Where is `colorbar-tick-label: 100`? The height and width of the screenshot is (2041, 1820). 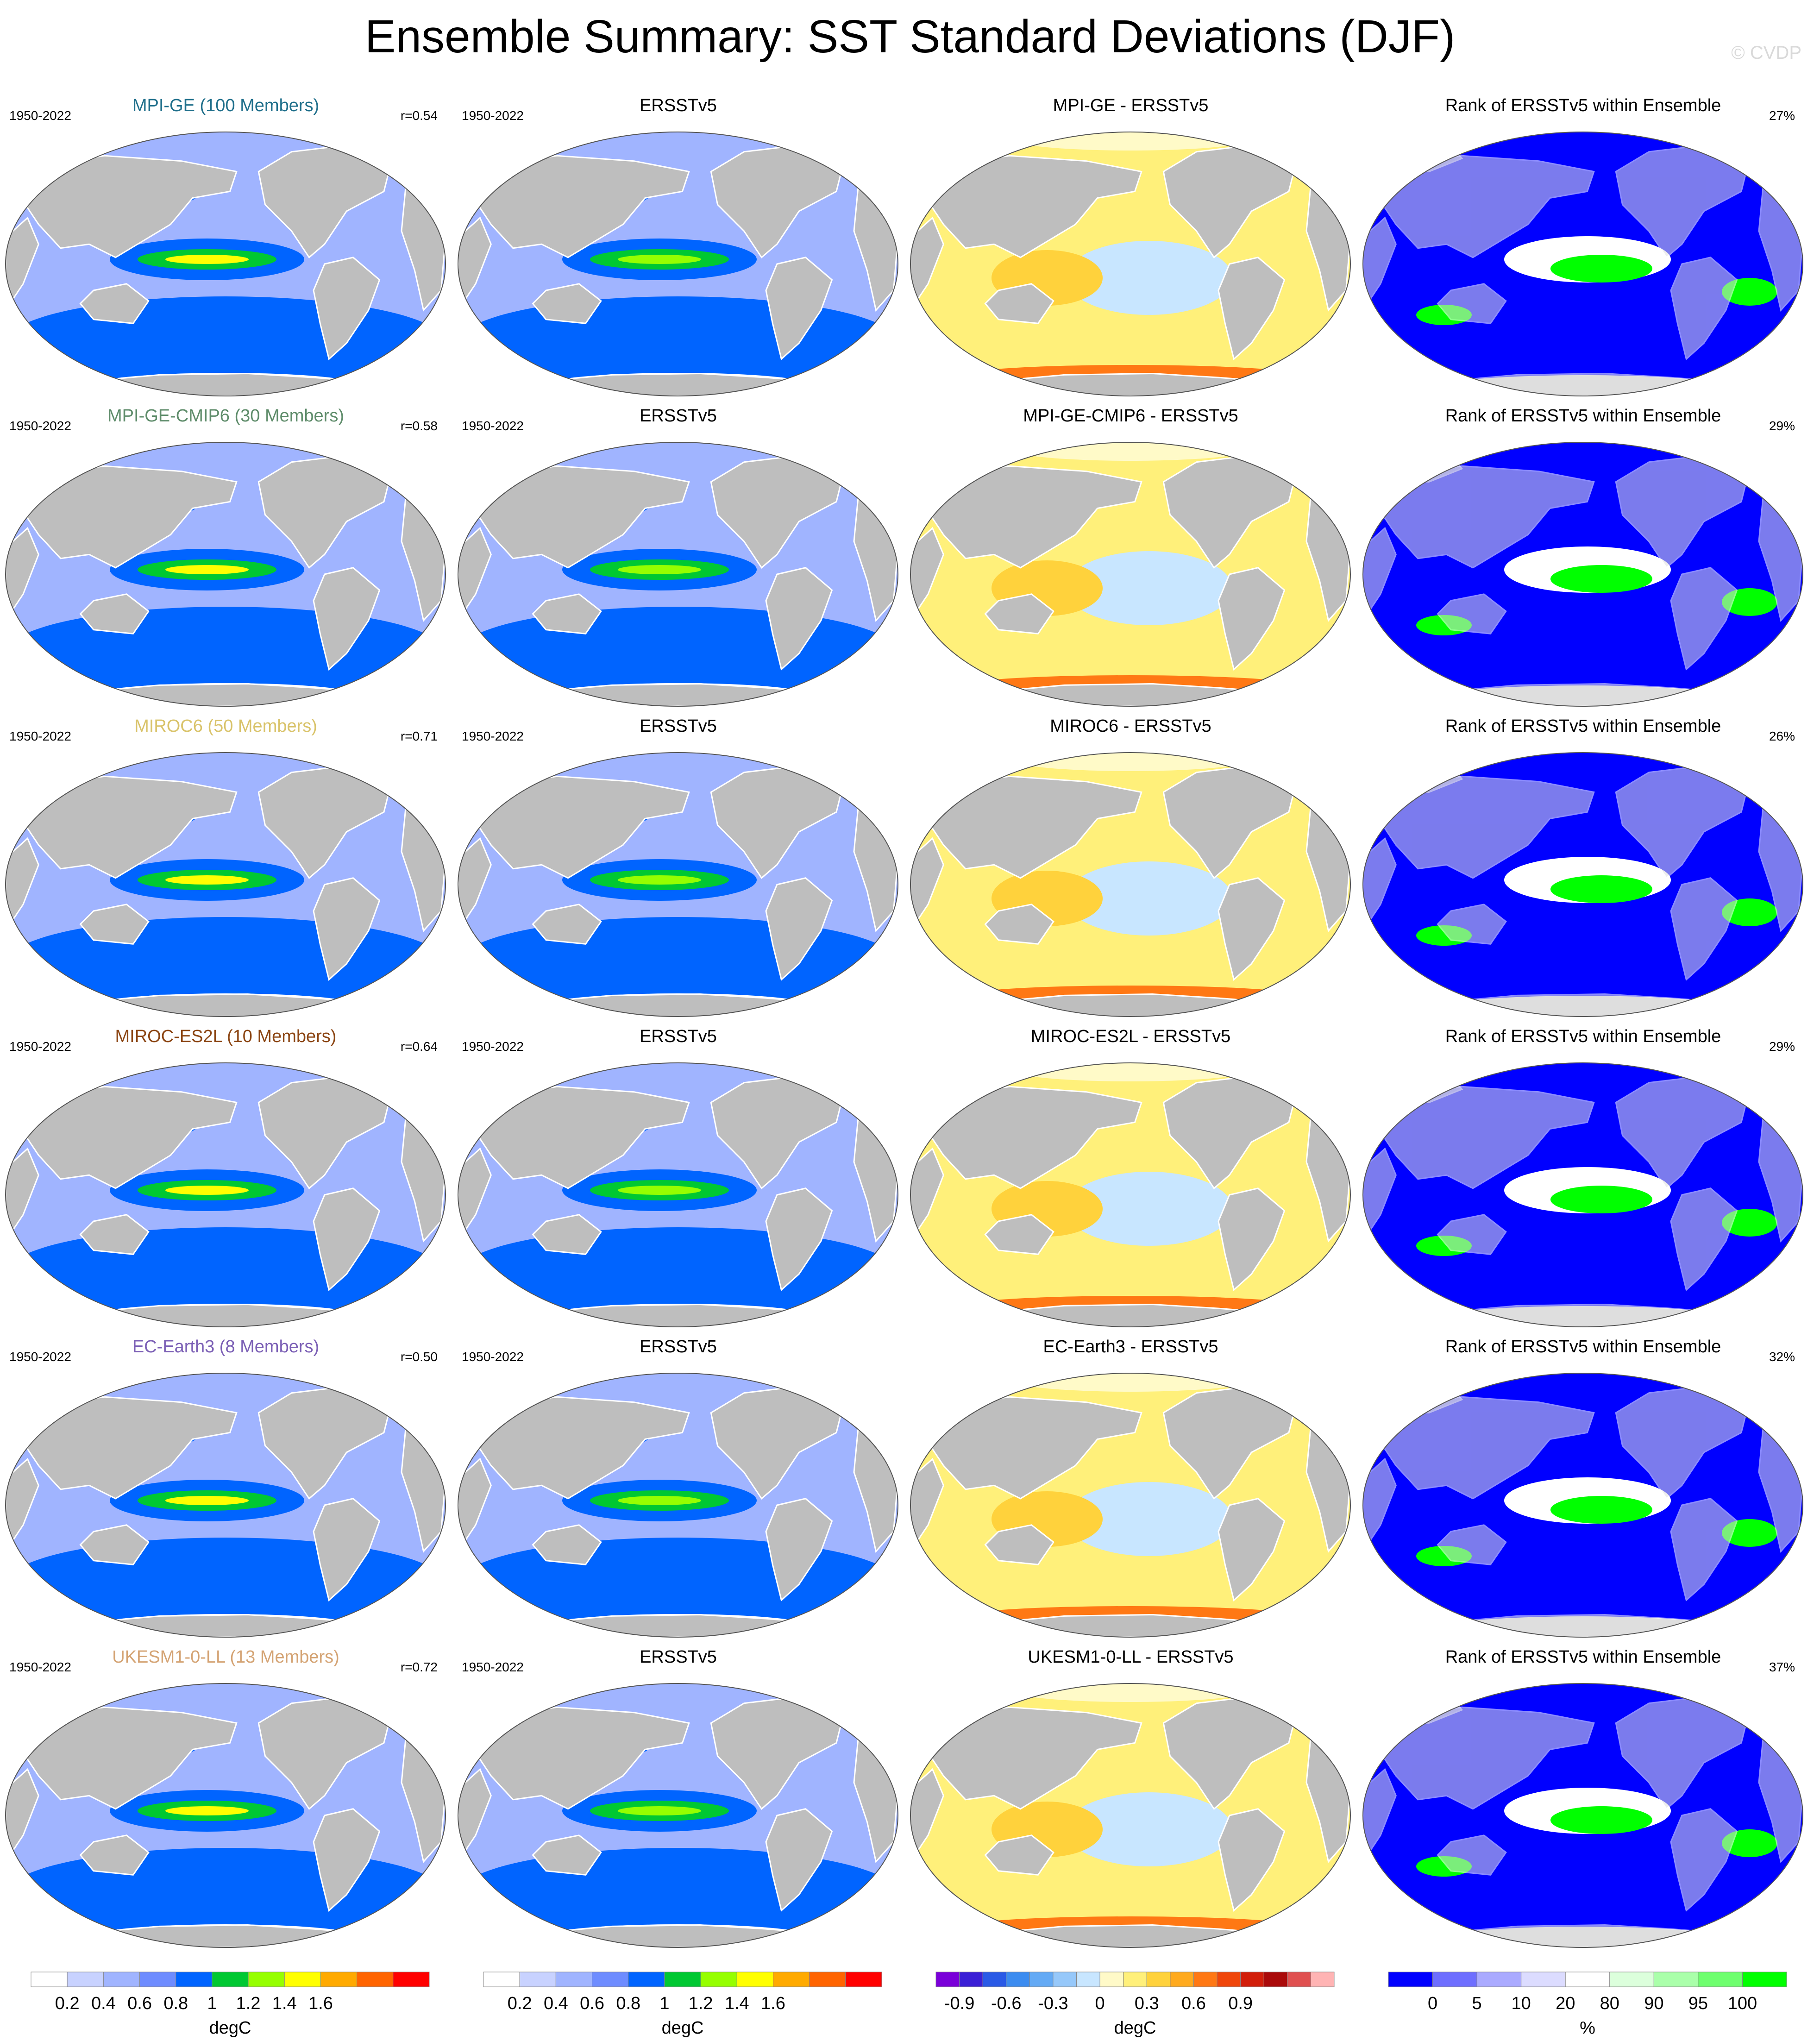
colorbar-tick-label: 100 is located at coordinates (1742, 2004).